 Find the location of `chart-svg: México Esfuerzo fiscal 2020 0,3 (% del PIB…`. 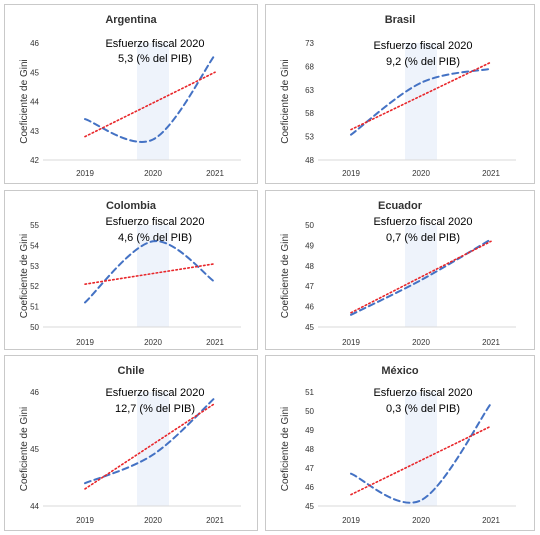

chart-svg: México Esfuerzo fiscal 2020 0,3 (% del PIB… is located at coordinates (398, 445).